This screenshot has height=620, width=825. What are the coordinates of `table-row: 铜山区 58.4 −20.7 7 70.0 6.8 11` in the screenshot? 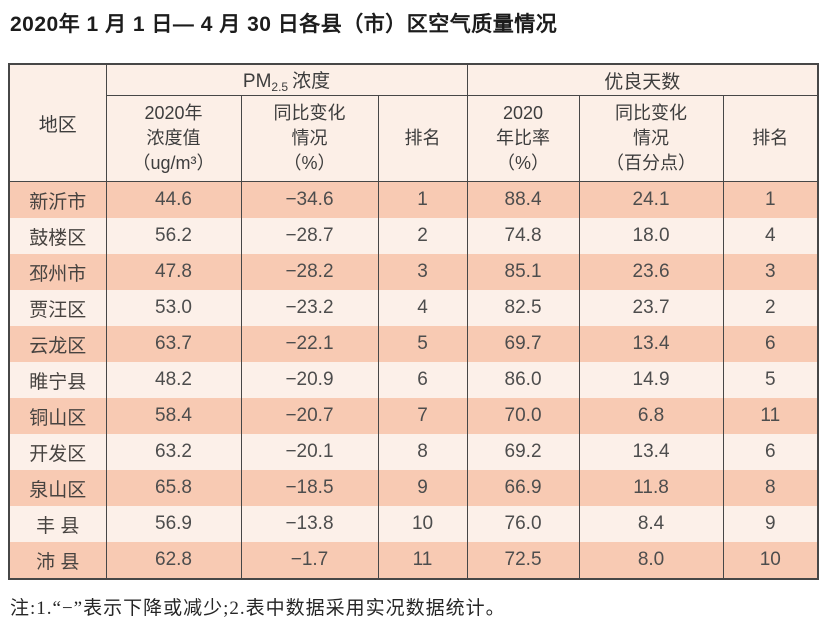 It's located at (413, 416).